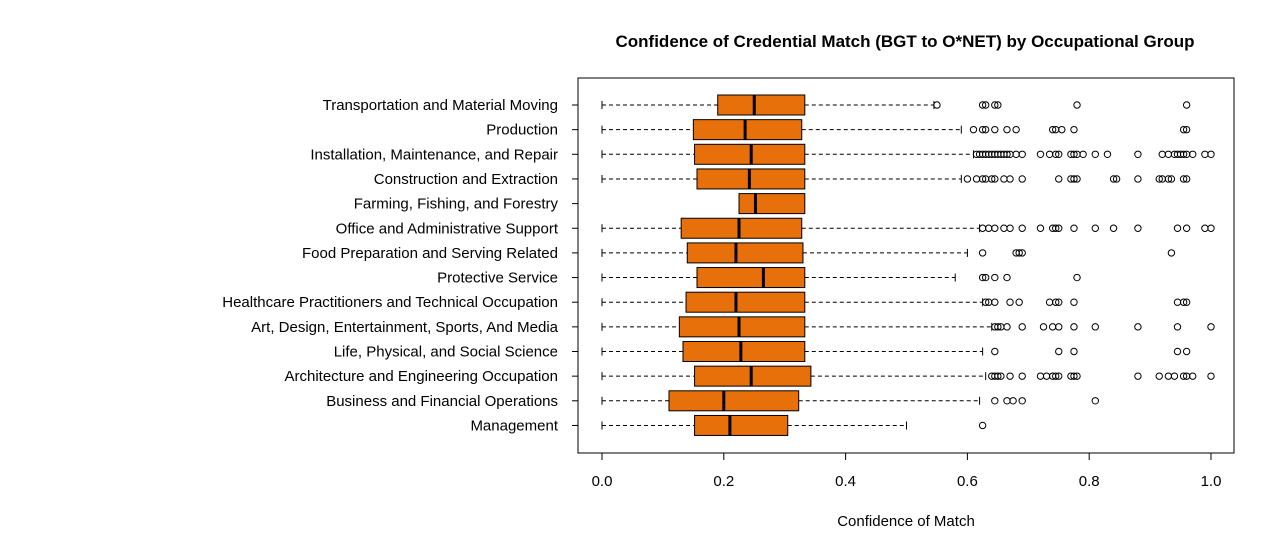 The width and height of the screenshot is (1275, 550). What do you see at coordinates (466, 179) in the screenshot?
I see `category-label: Construction and Extraction` at bounding box center [466, 179].